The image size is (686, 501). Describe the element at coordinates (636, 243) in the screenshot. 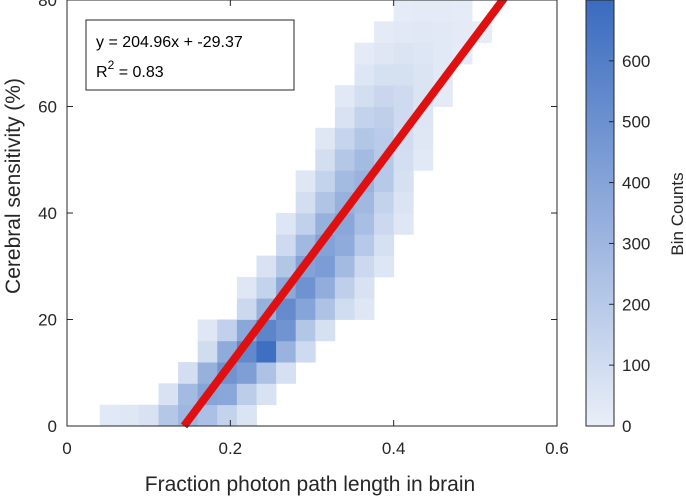

I see `colorbar-tick-label: 300` at that location.